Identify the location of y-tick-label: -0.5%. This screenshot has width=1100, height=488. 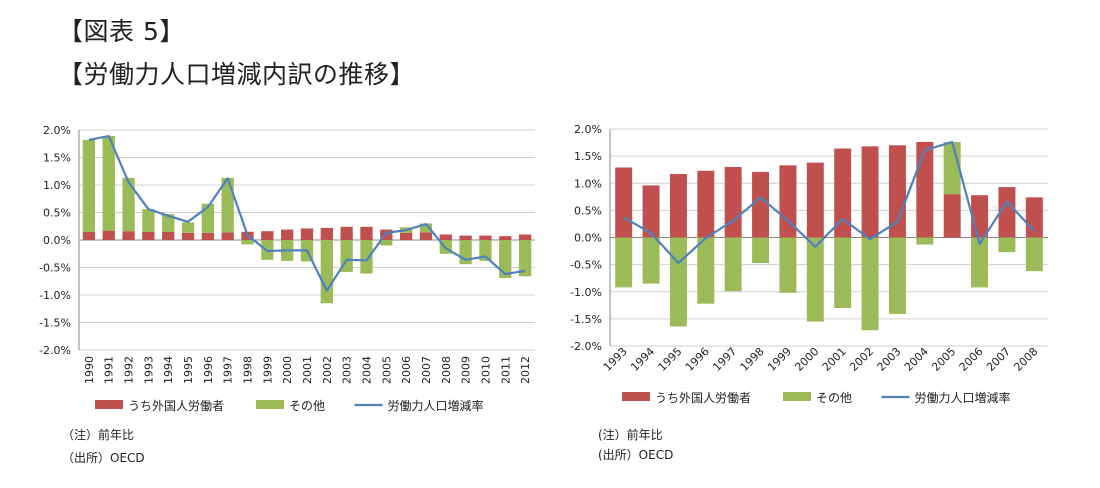
(586, 265).